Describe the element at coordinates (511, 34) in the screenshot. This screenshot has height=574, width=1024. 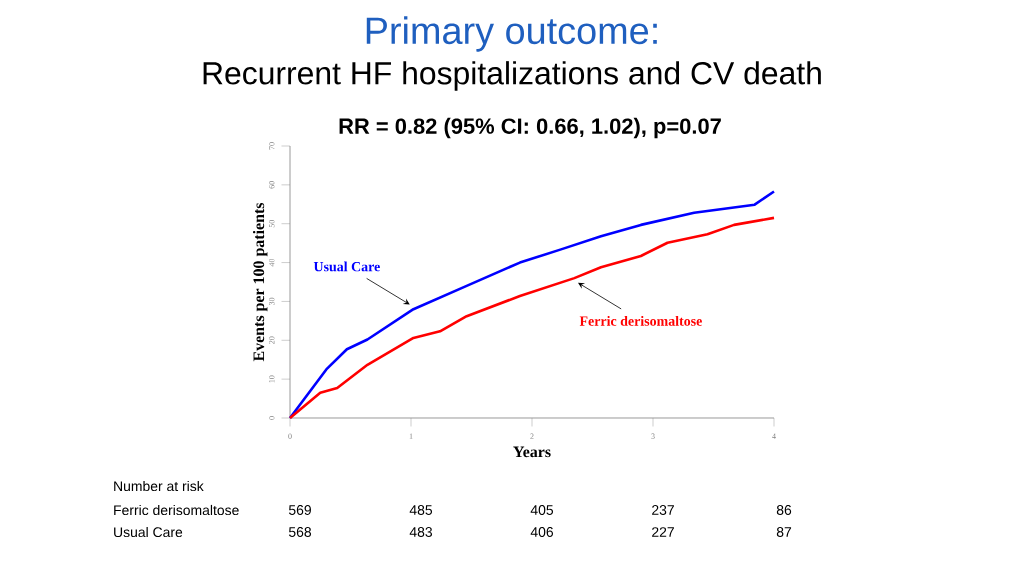
I see `chart-title: Primary outcome:` at that location.